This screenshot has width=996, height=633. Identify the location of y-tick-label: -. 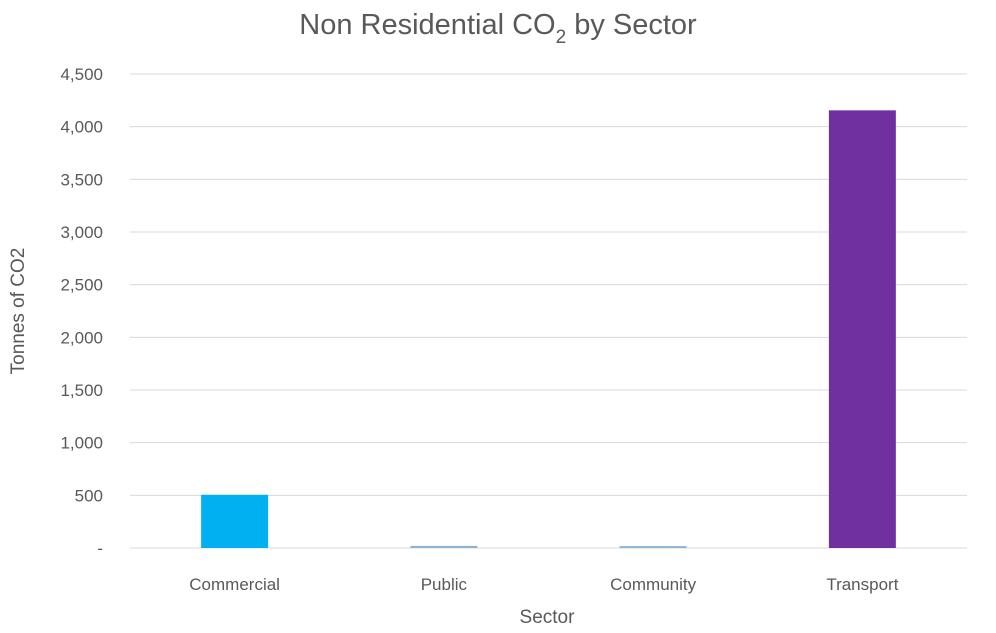
(100, 548).